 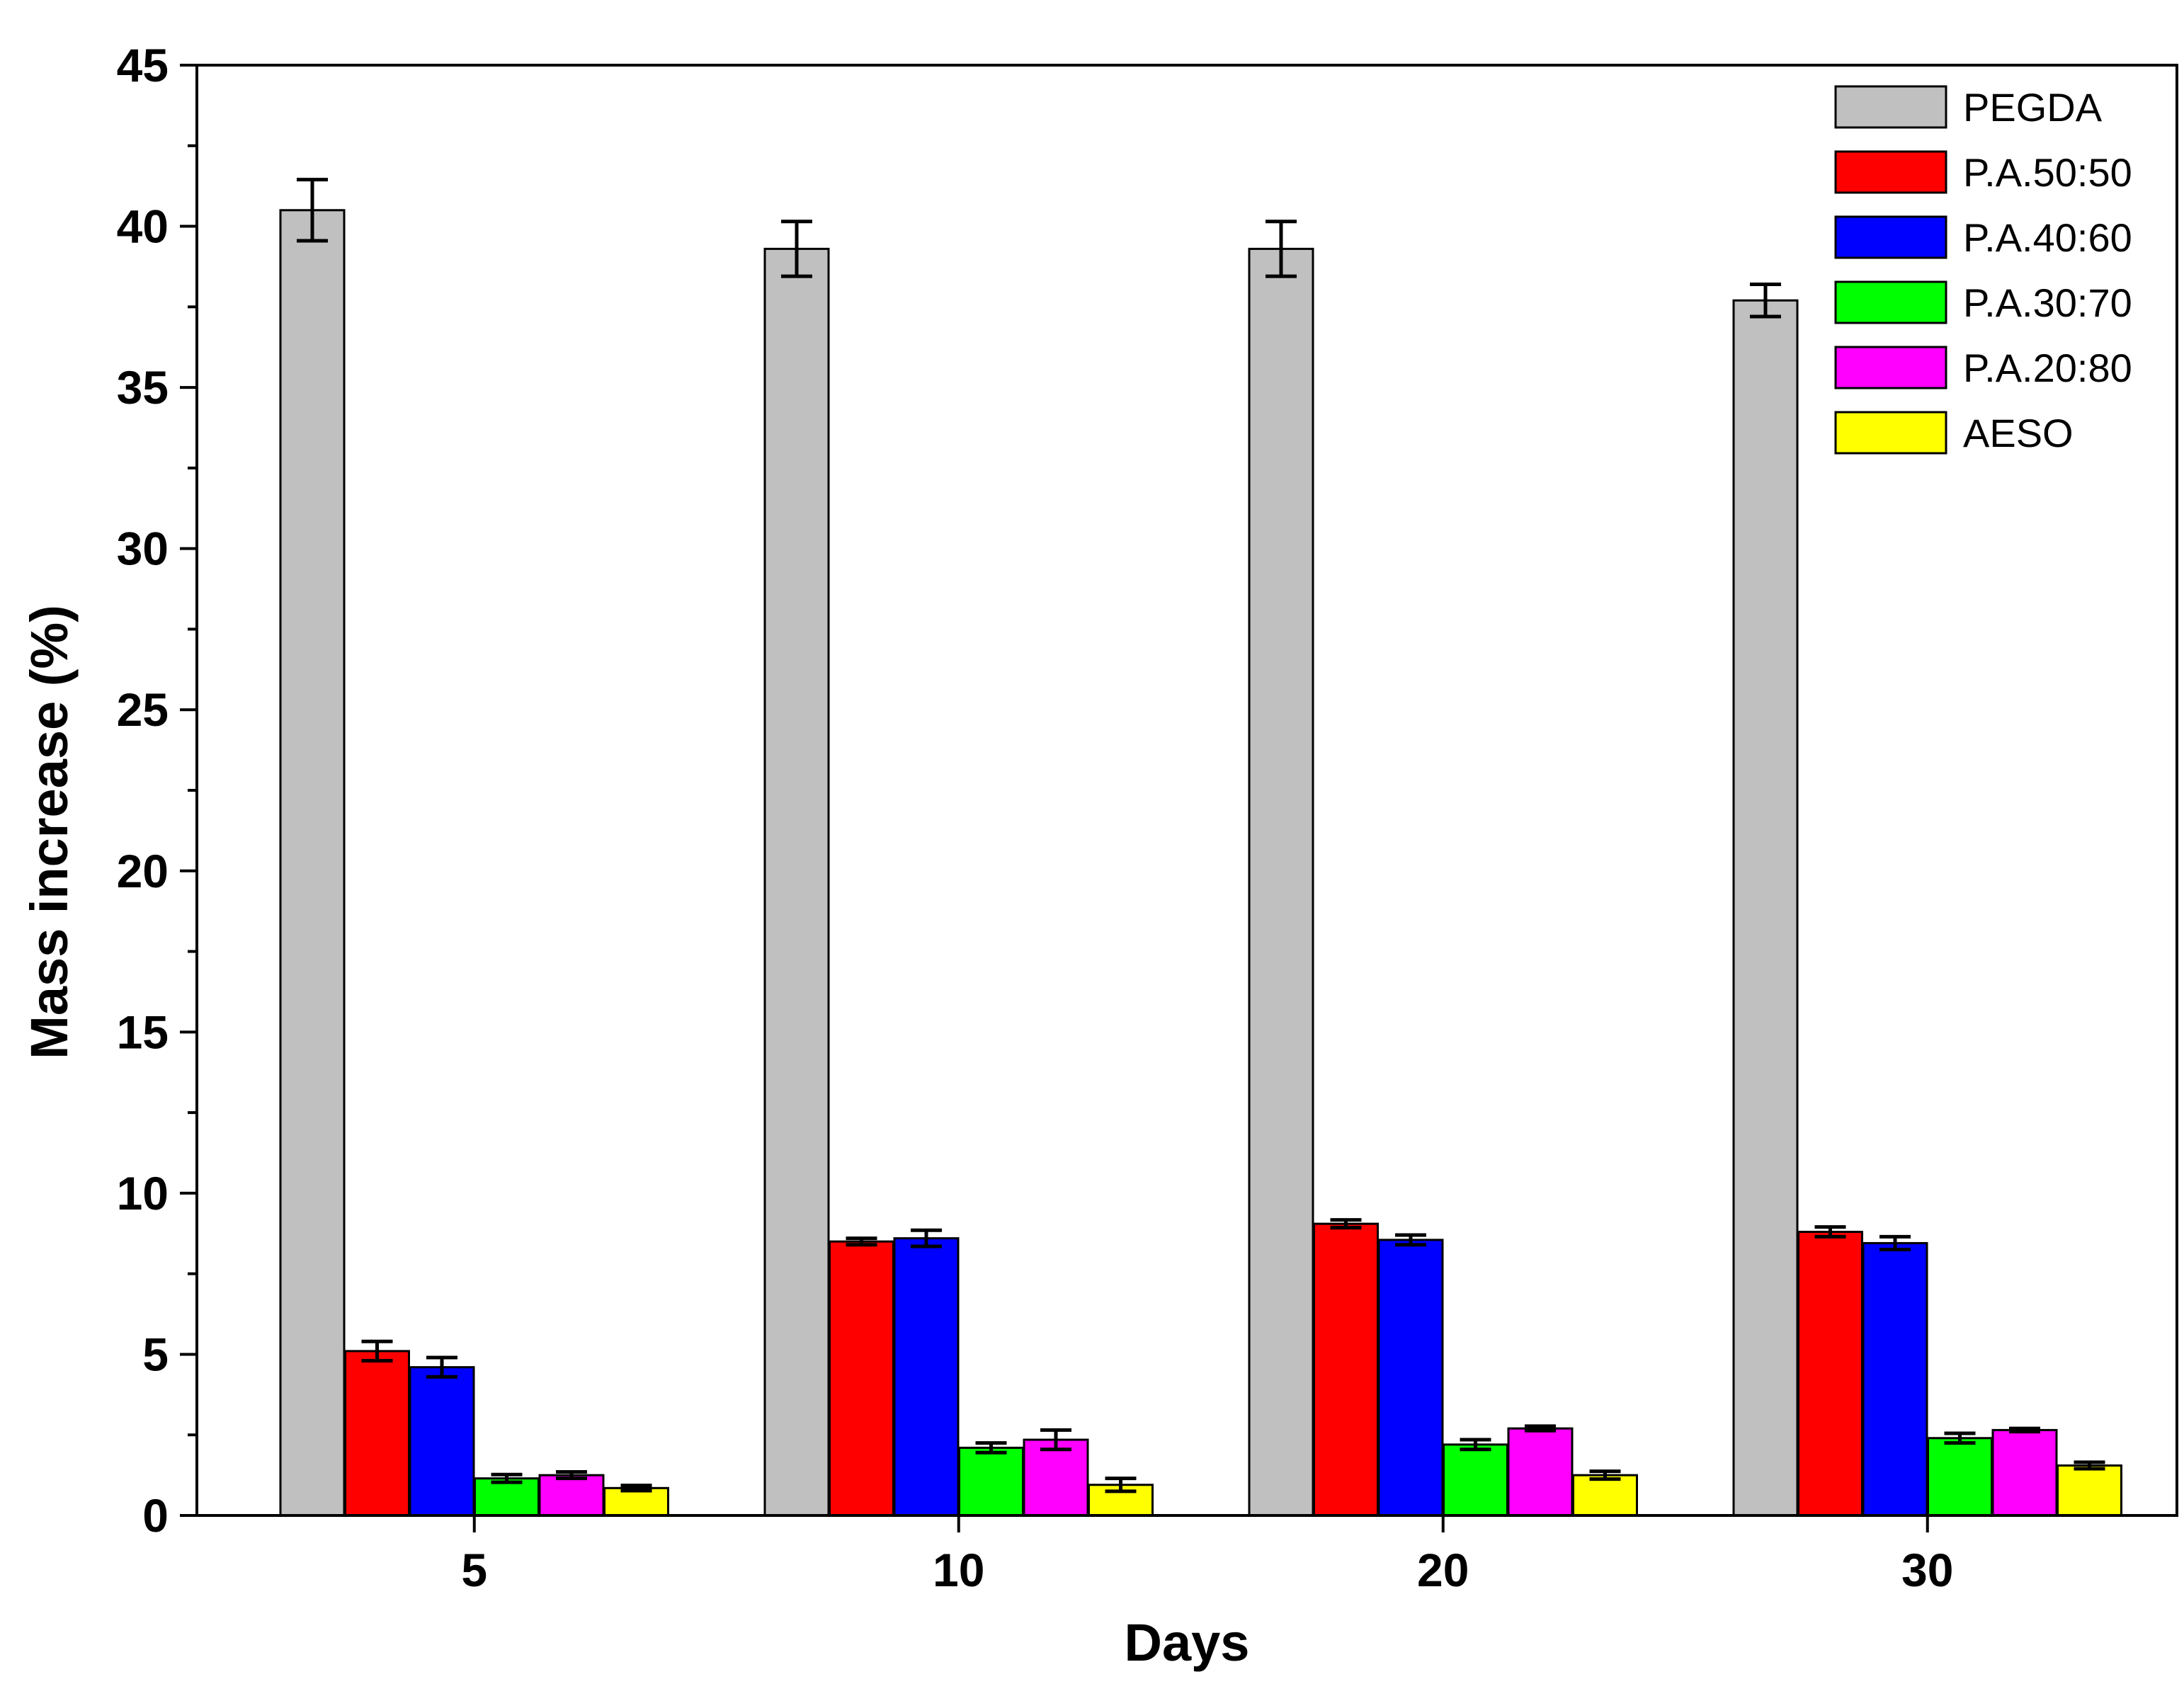 I want to click on legend-label-p-a-30-70: P.A.30:70, so click(x=2047, y=302).